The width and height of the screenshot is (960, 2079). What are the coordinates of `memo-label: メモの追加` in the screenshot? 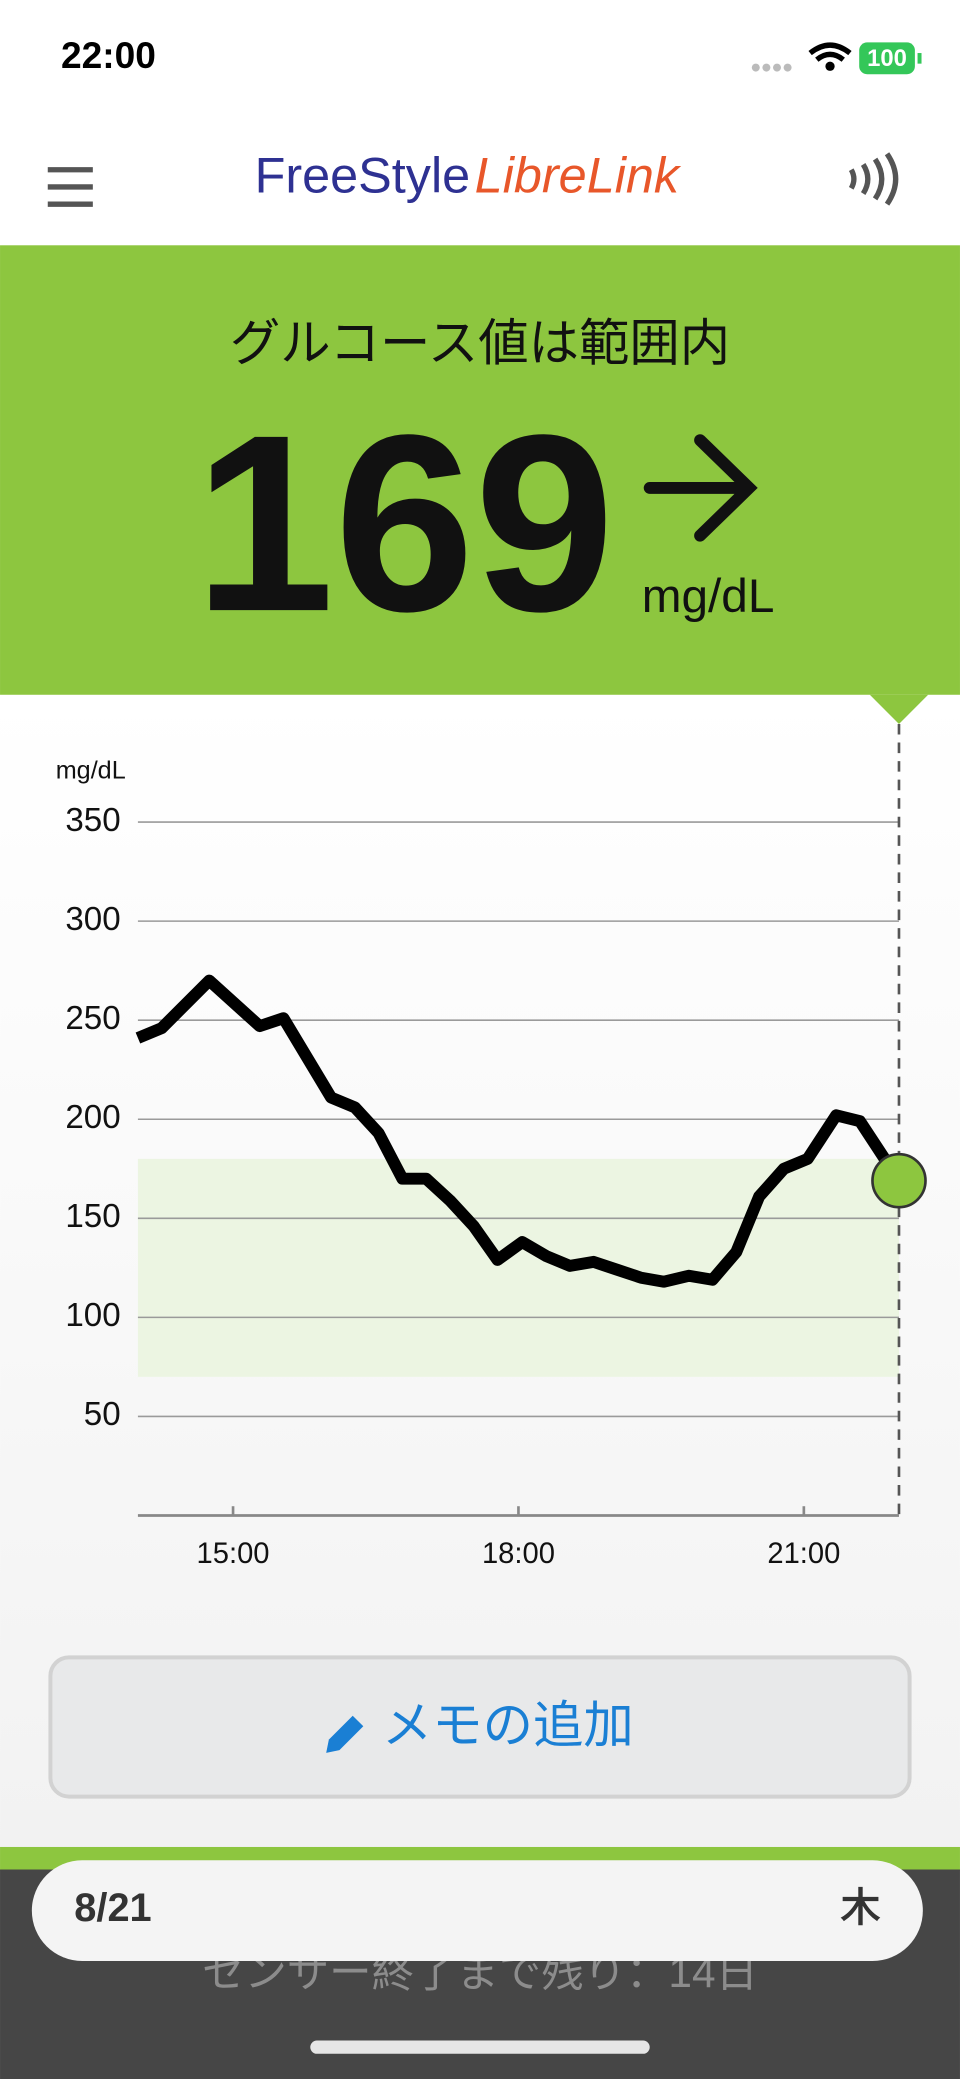 It's located at (508, 1724).